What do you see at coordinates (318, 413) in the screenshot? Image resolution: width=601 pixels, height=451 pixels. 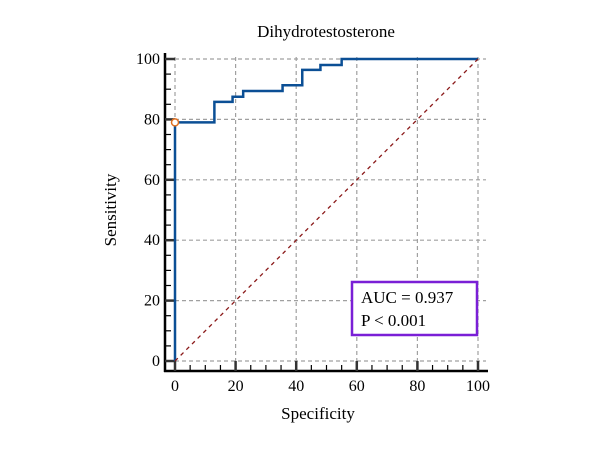 I see `x-axis-label: Specificity` at bounding box center [318, 413].